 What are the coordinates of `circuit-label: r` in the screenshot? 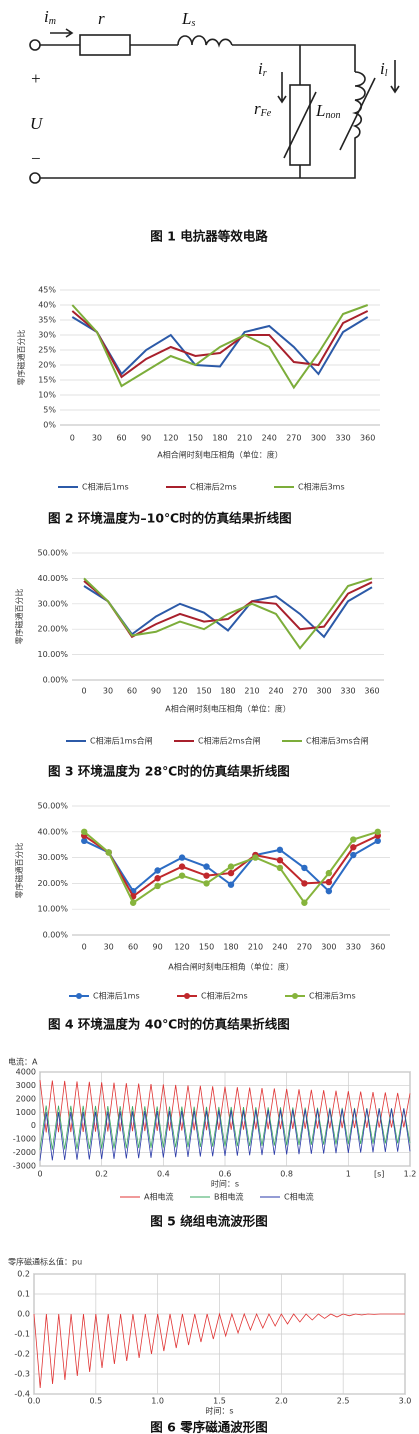 It's located at (101, 18).